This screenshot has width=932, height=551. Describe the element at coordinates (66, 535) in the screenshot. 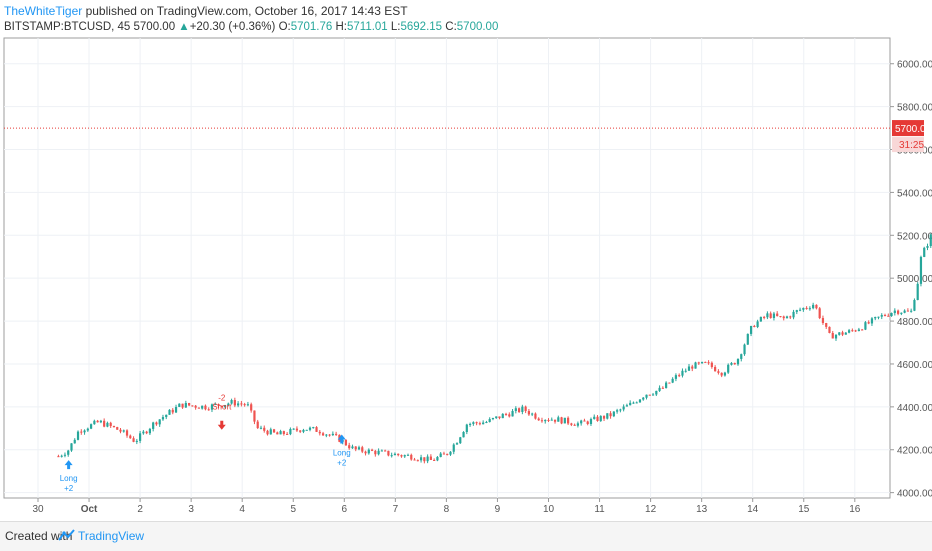

I see `tradingview-logo-icon` at that location.